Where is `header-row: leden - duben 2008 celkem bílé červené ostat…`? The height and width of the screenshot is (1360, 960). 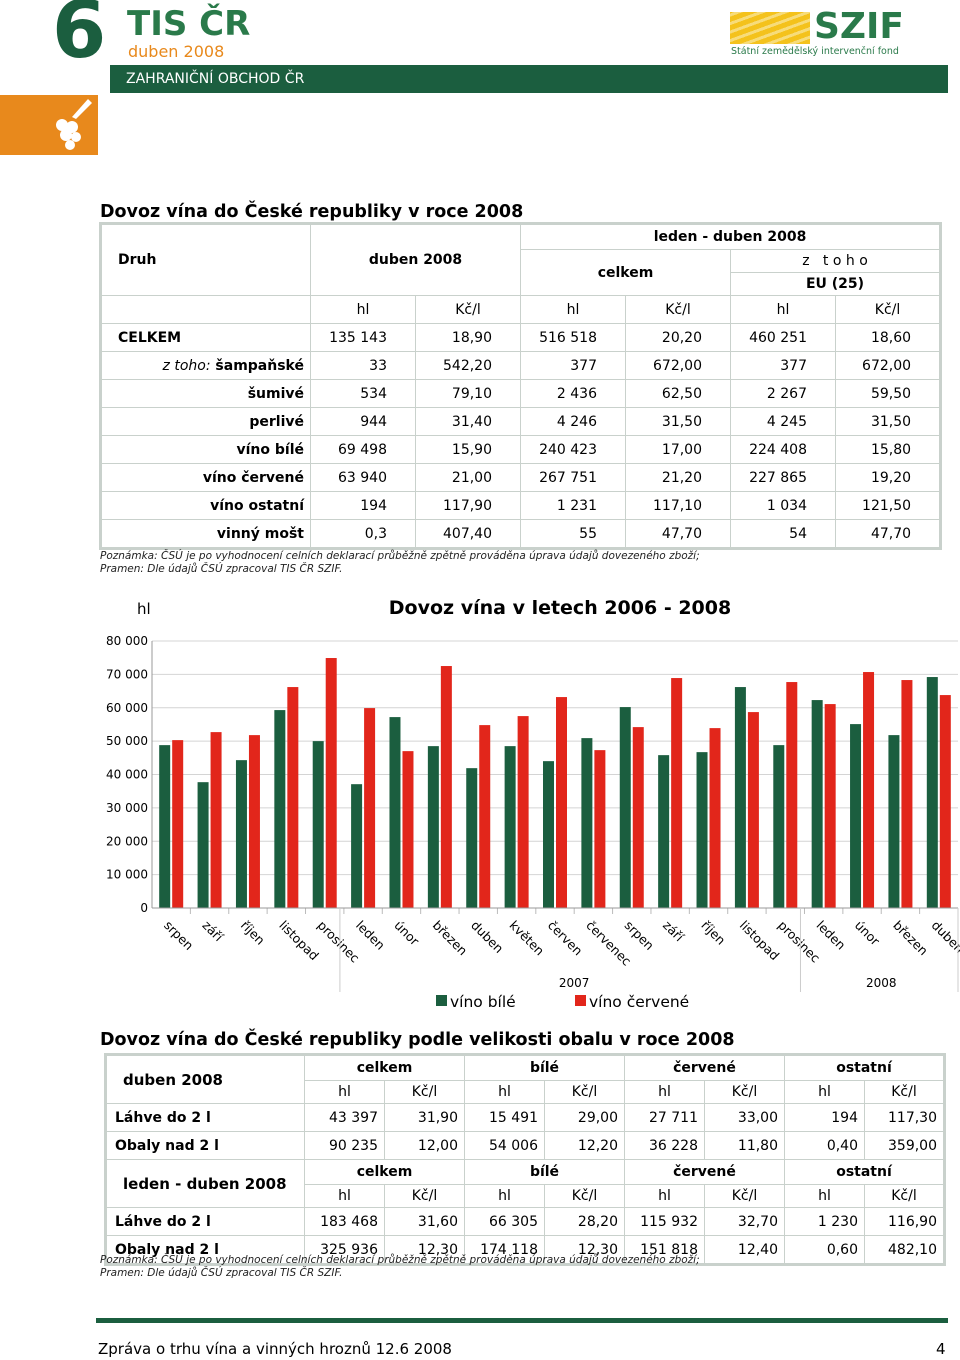 header-row: leden - duben 2008 celkem bílé červené ostat… is located at coordinates (525, 1183).